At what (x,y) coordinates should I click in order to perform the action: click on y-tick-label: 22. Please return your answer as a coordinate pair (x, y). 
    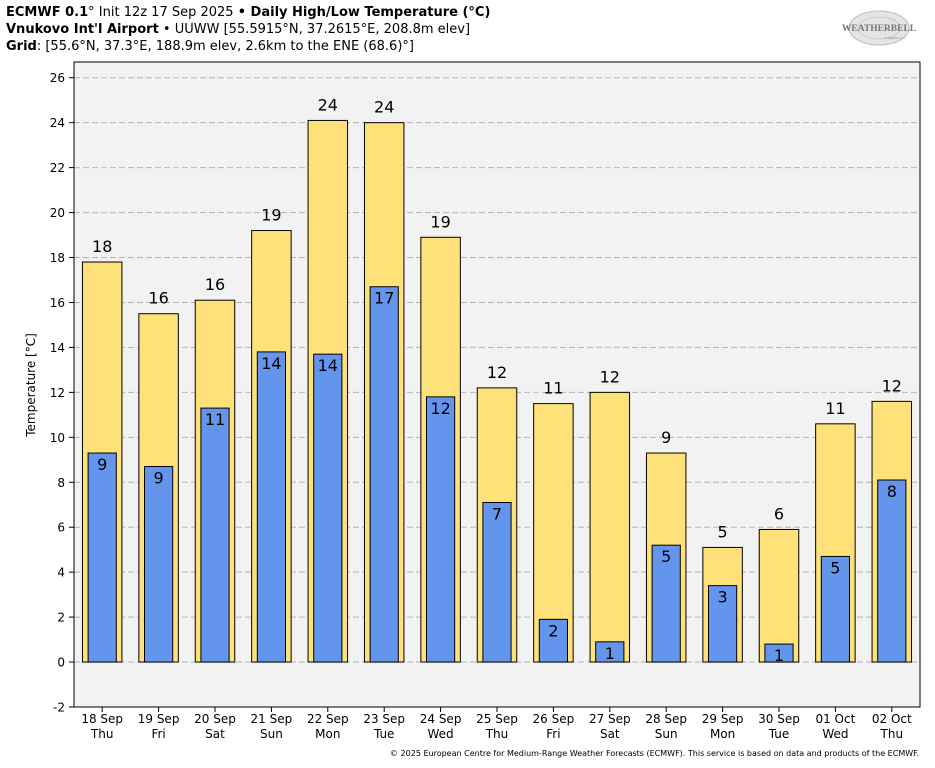
    Looking at the image, I should click on (57, 168).